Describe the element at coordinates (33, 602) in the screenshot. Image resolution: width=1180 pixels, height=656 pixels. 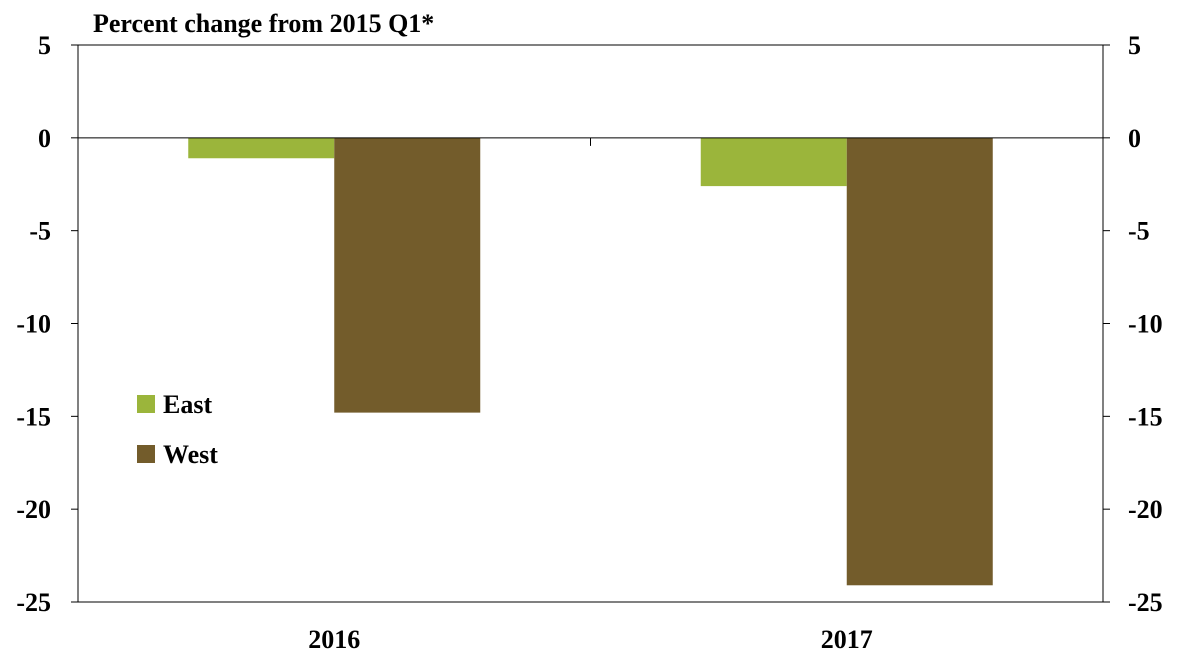
I see `y-tick-label-left: -25` at that location.